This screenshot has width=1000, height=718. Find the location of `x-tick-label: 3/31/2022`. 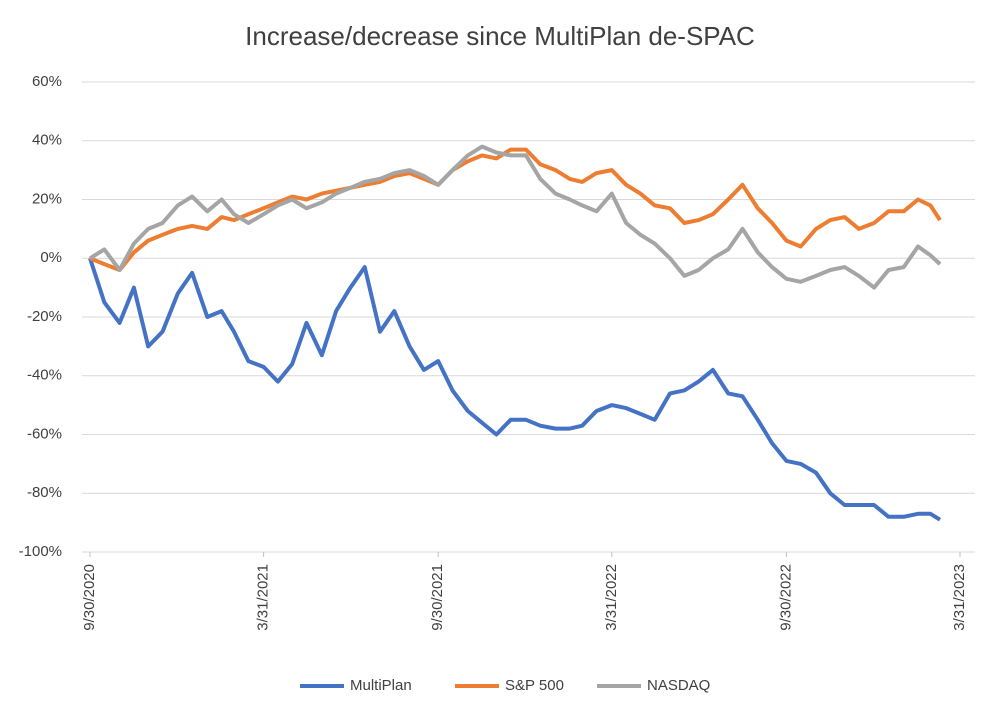

x-tick-label: 3/31/2022 is located at coordinates (611, 597).